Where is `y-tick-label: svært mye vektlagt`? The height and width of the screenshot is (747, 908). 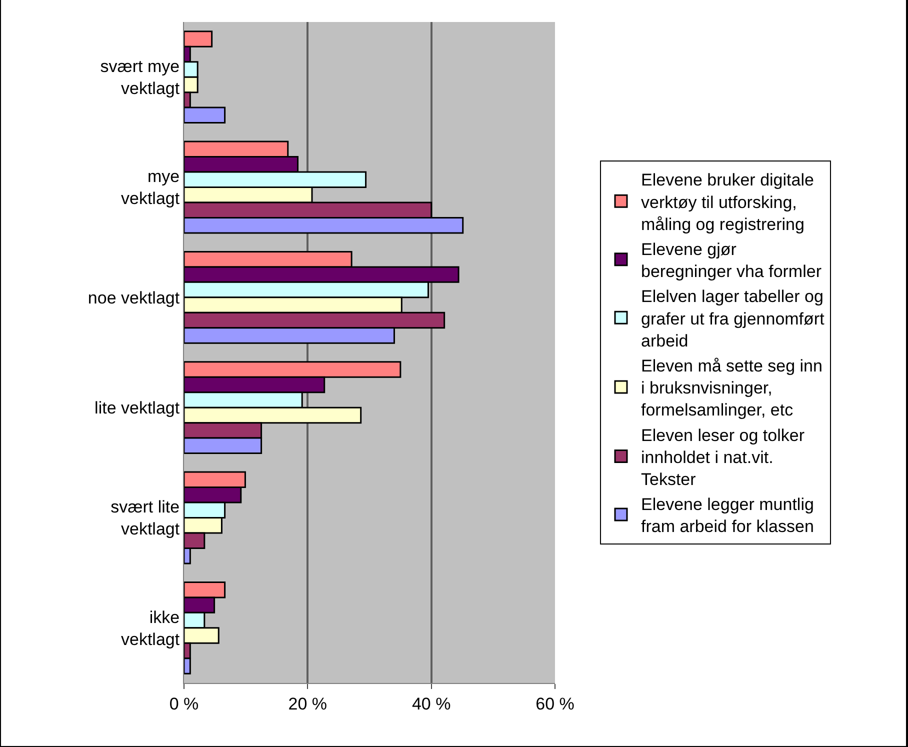 y-tick-label: svært mye vektlagt is located at coordinates (140, 77).